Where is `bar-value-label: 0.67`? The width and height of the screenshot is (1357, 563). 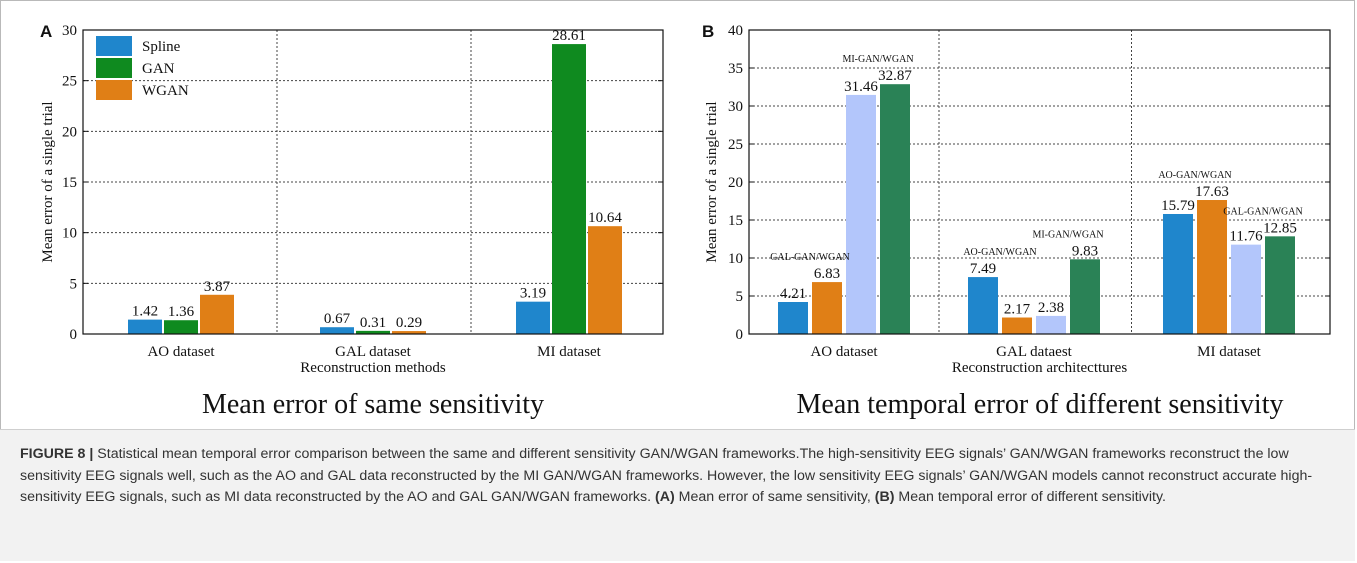 bar-value-label: 0.67 is located at coordinates (337, 319).